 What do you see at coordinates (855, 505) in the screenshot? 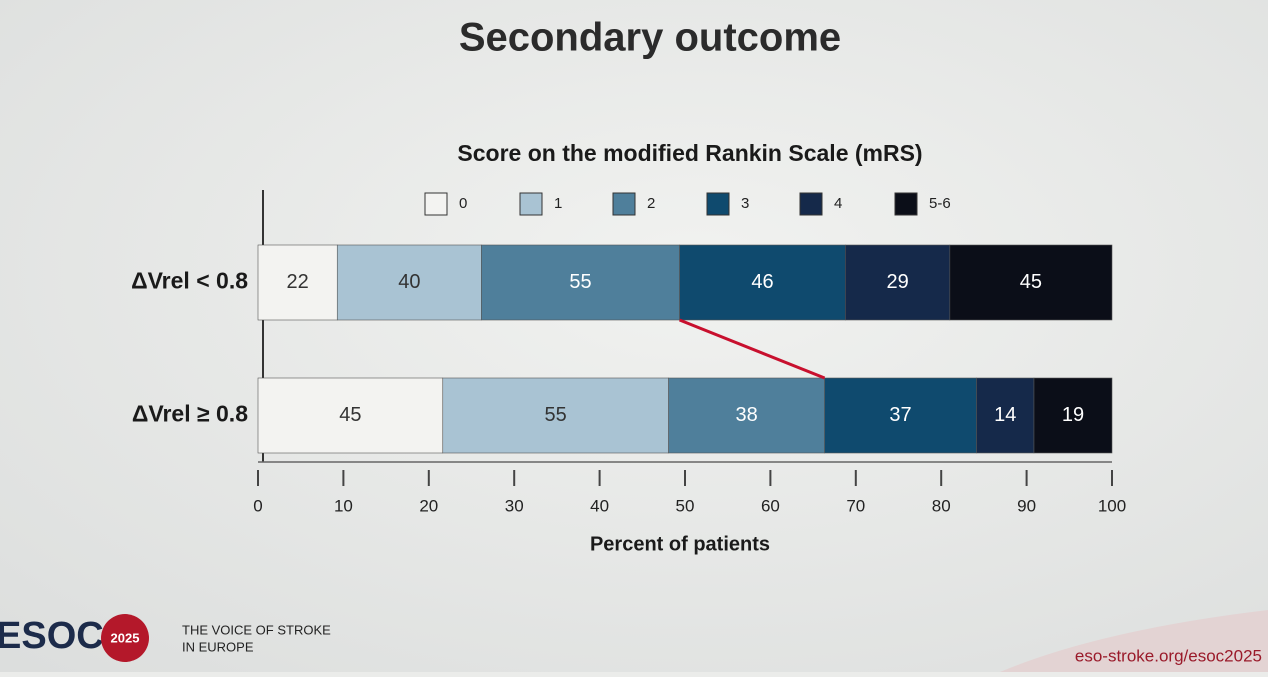
I see `x-tick-label: 70` at bounding box center [855, 505].